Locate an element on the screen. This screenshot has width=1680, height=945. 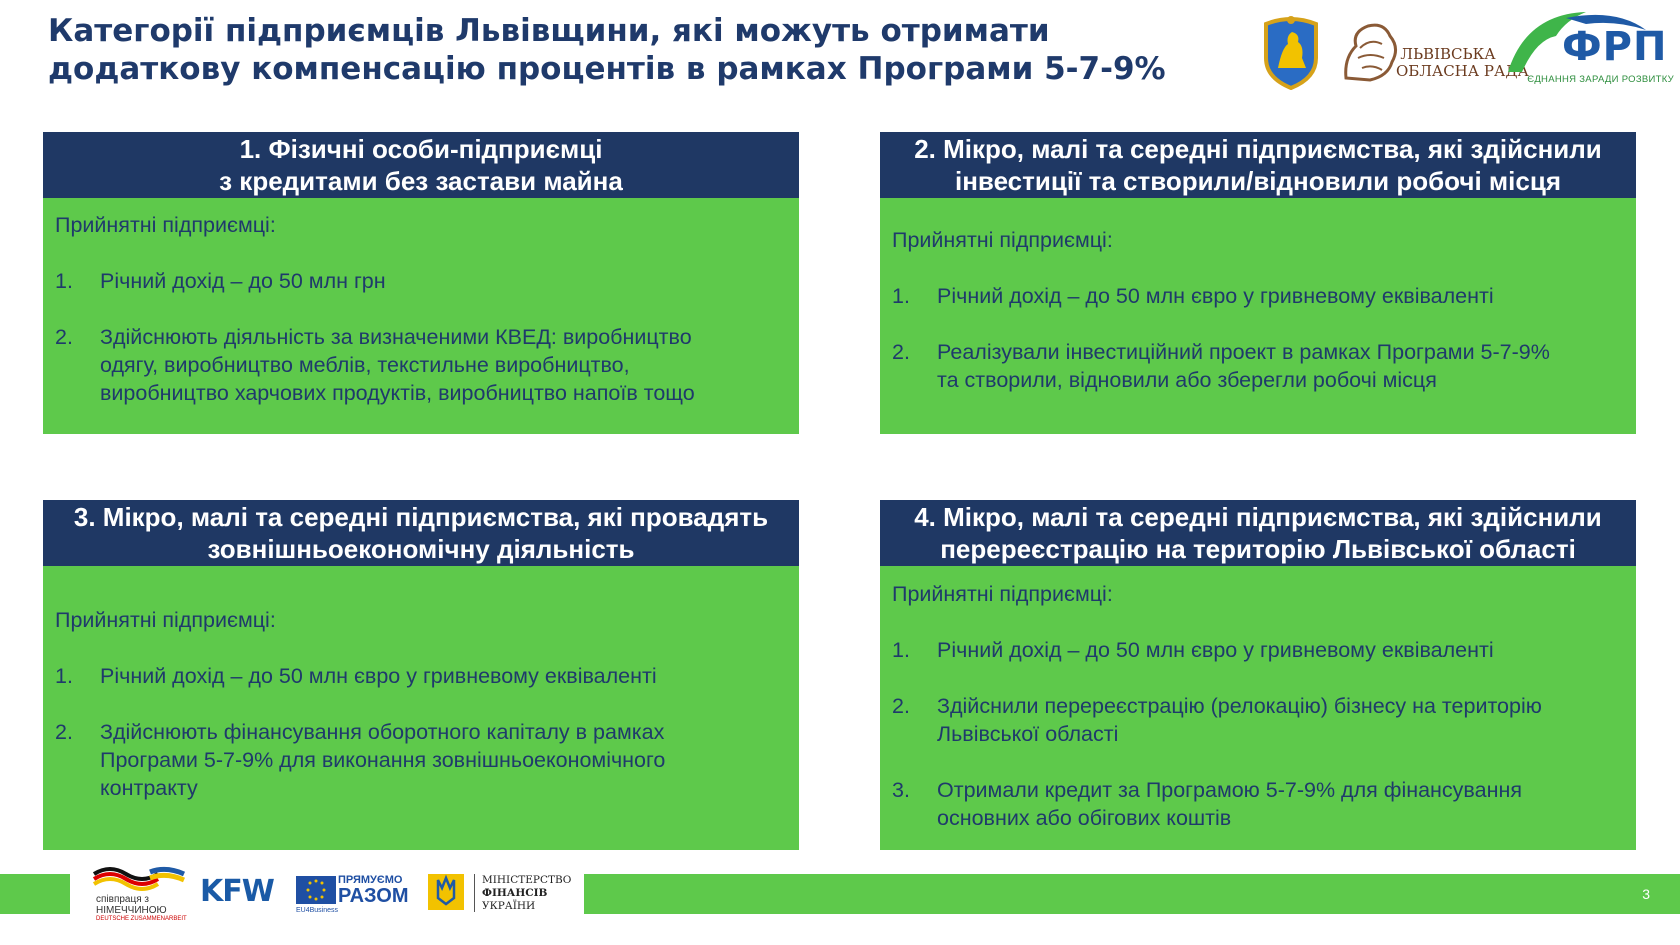
ministry-of-finance-logo: МІНІСТЕРСТВО ФІНАНСІВ УКРАЇНИ is located at coordinates (503, 894).